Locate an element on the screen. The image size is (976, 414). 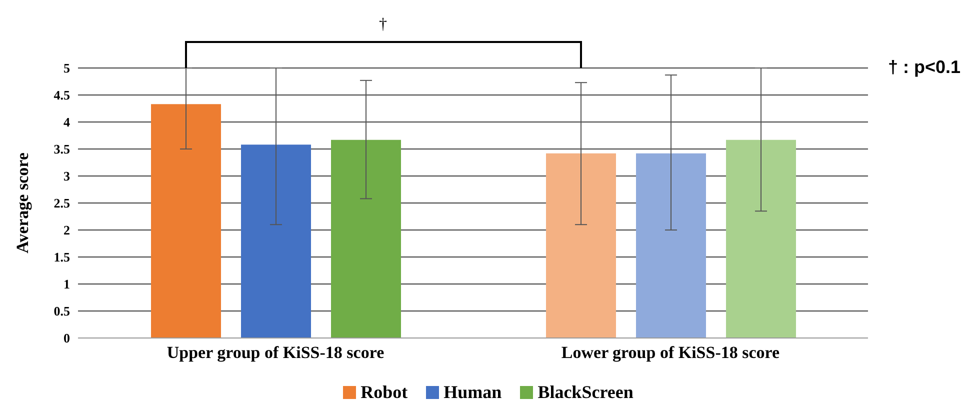
legend-label: Robot is located at coordinates (384, 392).